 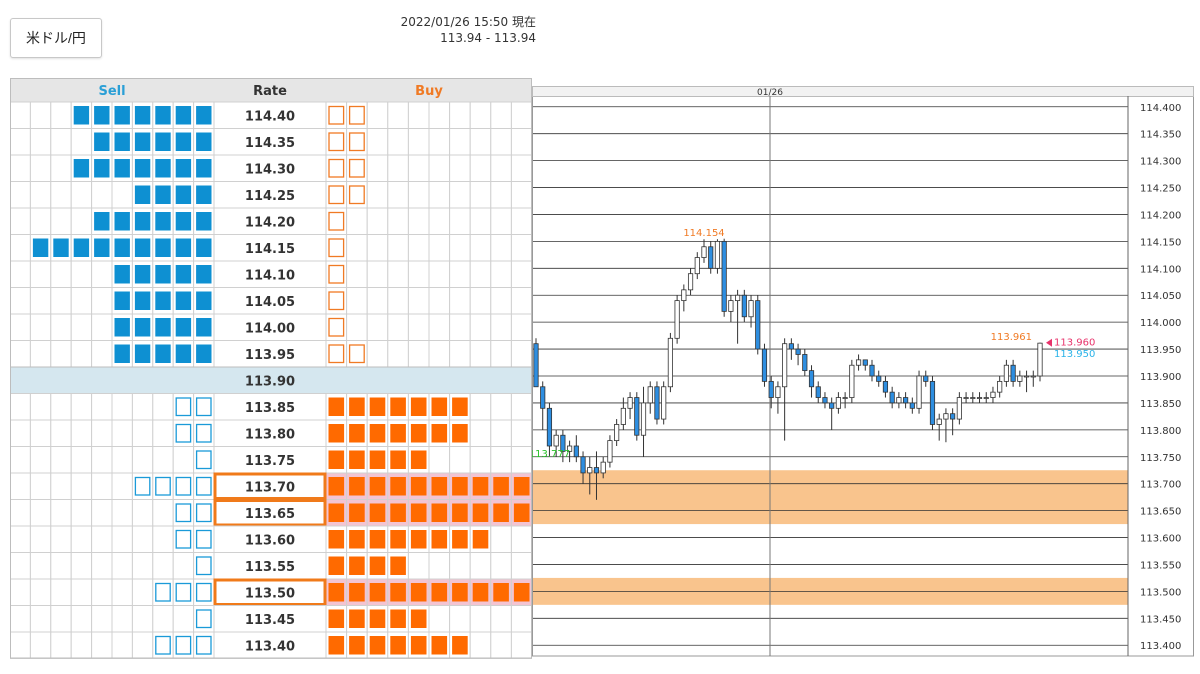 What do you see at coordinates (271, 513) in the screenshot?
I see `order-row: 113.65` at bounding box center [271, 513].